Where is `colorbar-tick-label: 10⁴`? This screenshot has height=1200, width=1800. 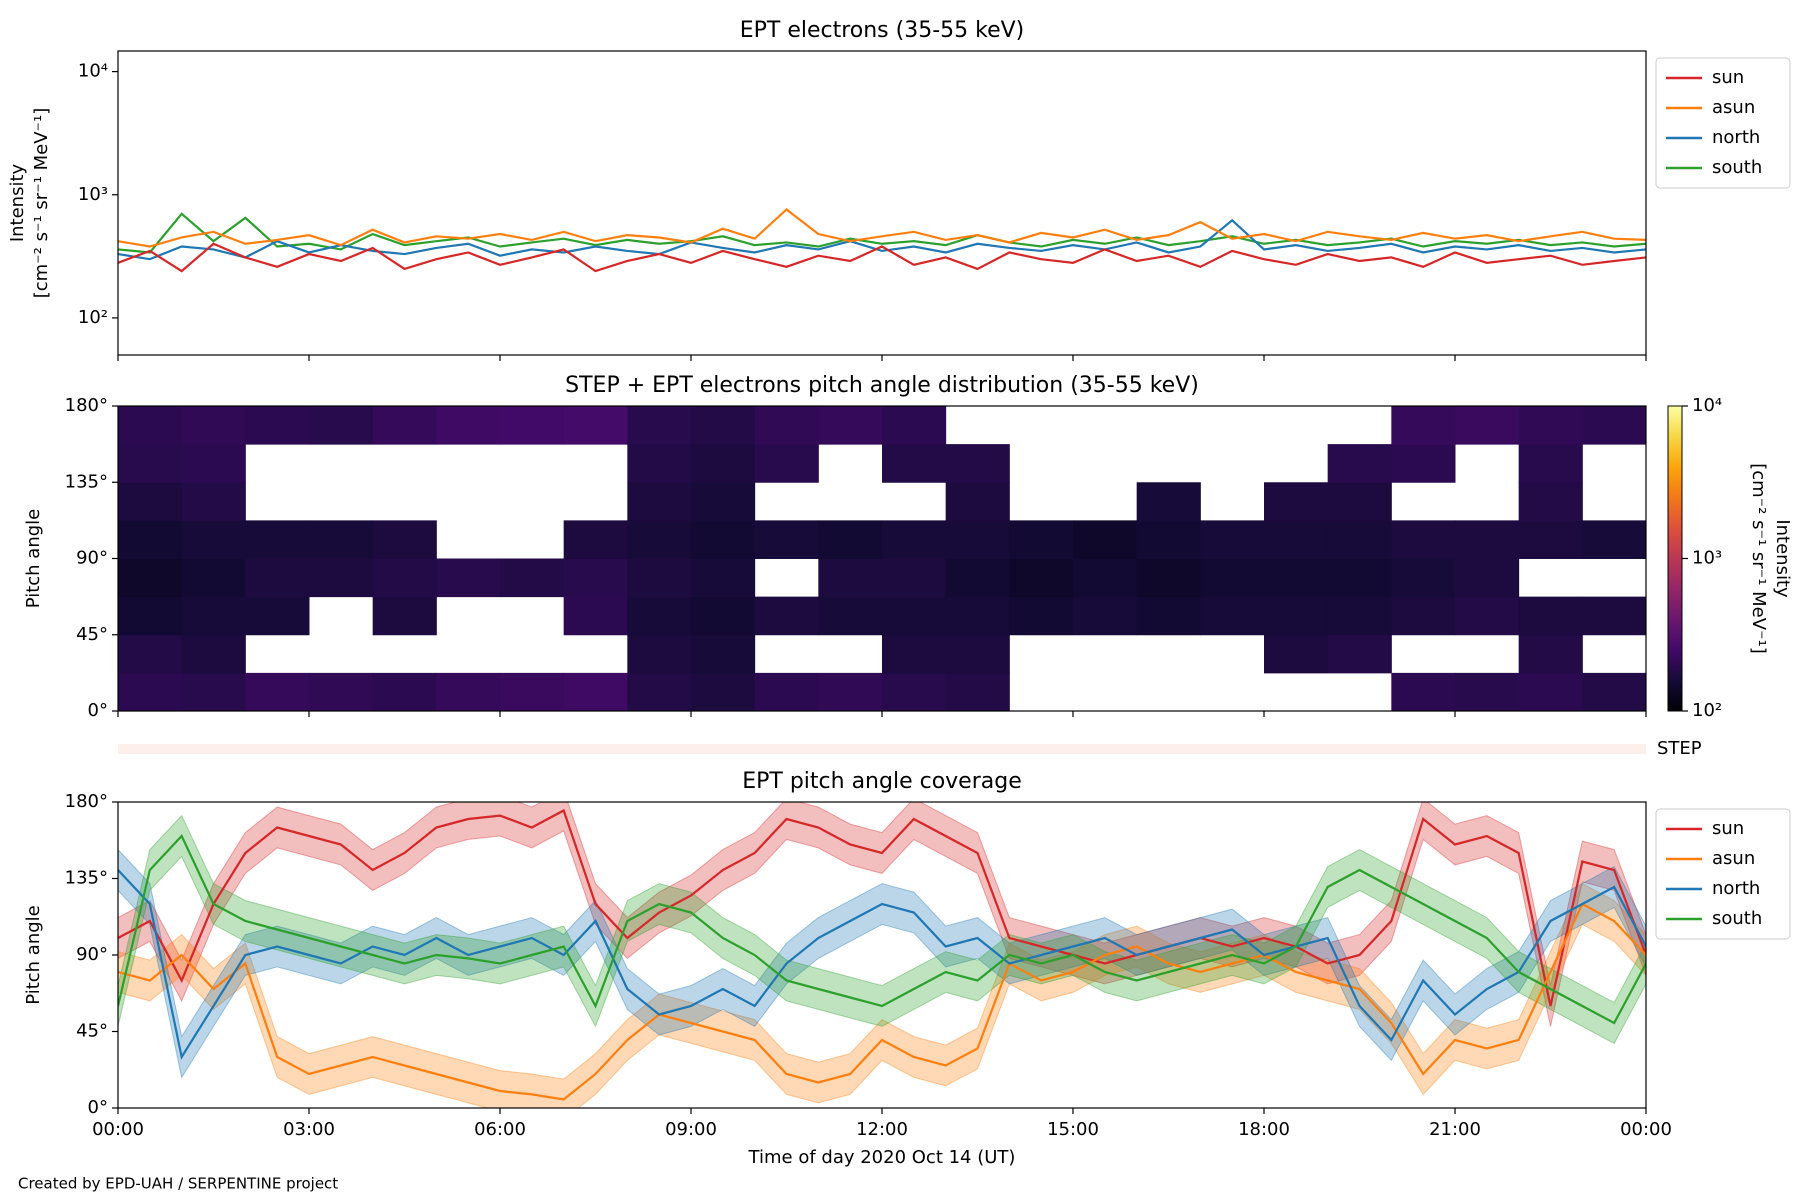
colorbar-tick-label: 10⁴ is located at coordinates (1707, 405).